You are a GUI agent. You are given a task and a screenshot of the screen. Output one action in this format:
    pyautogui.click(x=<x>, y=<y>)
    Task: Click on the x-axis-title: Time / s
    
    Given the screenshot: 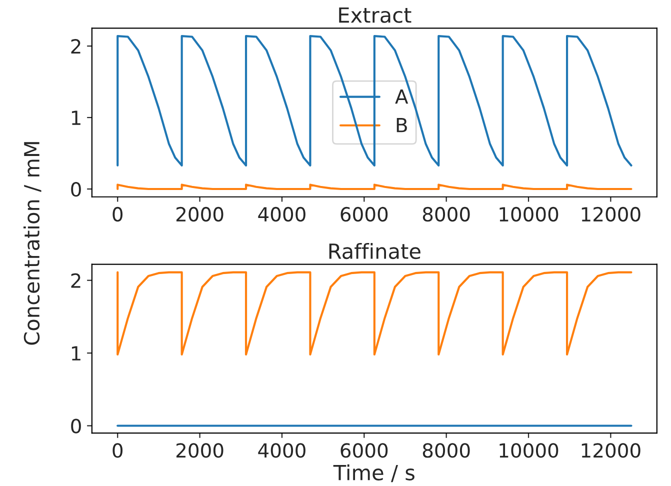 What is the action you would take?
    pyautogui.click(x=373, y=473)
    